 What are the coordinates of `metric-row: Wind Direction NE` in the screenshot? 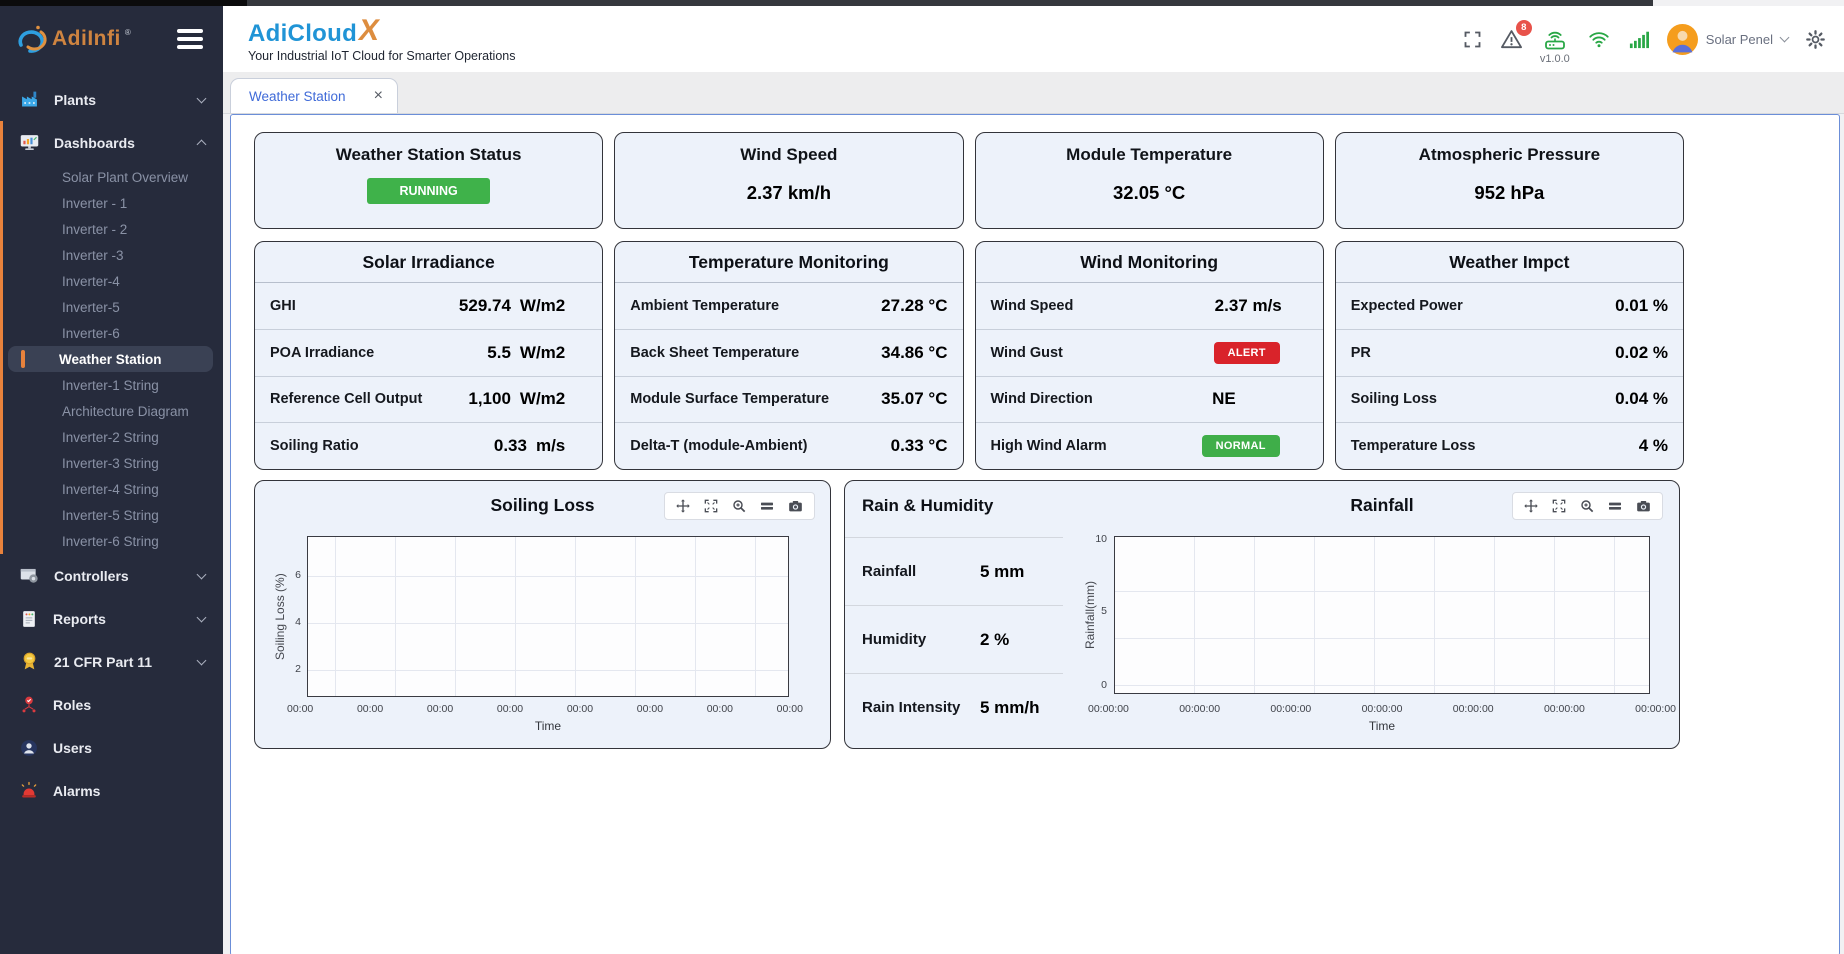 It's located at (1149, 400).